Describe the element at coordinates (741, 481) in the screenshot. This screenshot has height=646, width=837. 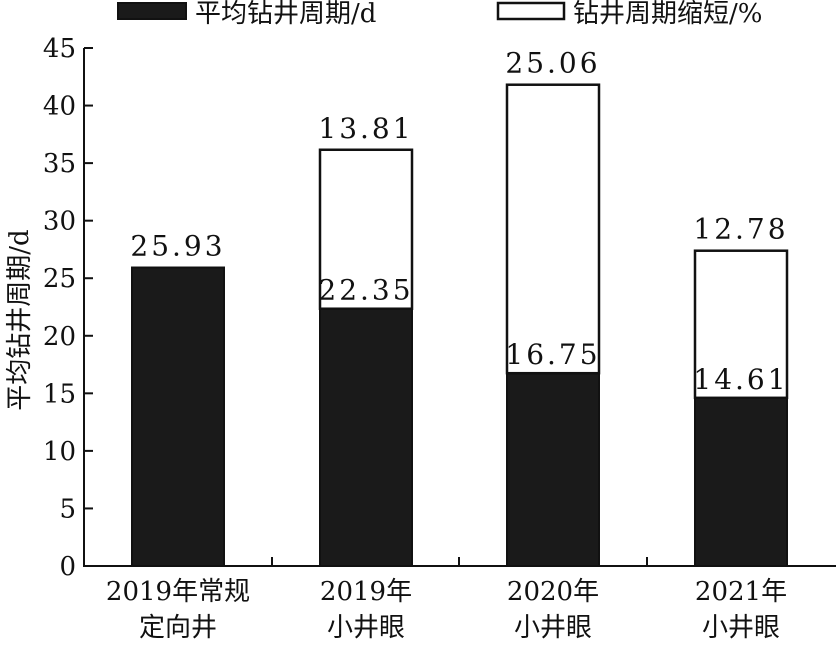
I see `bar-4-average-cycle` at that location.